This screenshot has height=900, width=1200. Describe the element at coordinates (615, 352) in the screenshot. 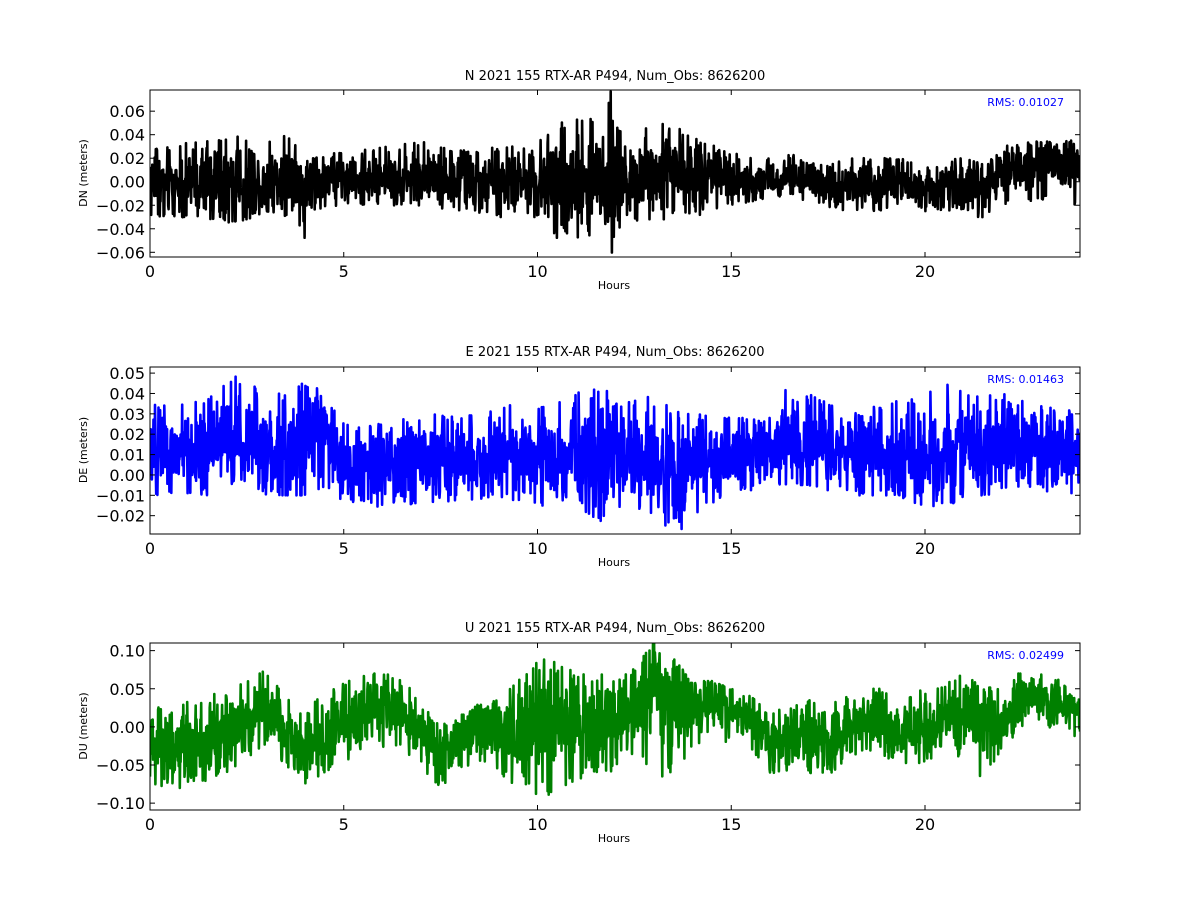

I see `east-title: E 2021 155 RTX-AR P494, Num_Obs: 8626200` at that location.